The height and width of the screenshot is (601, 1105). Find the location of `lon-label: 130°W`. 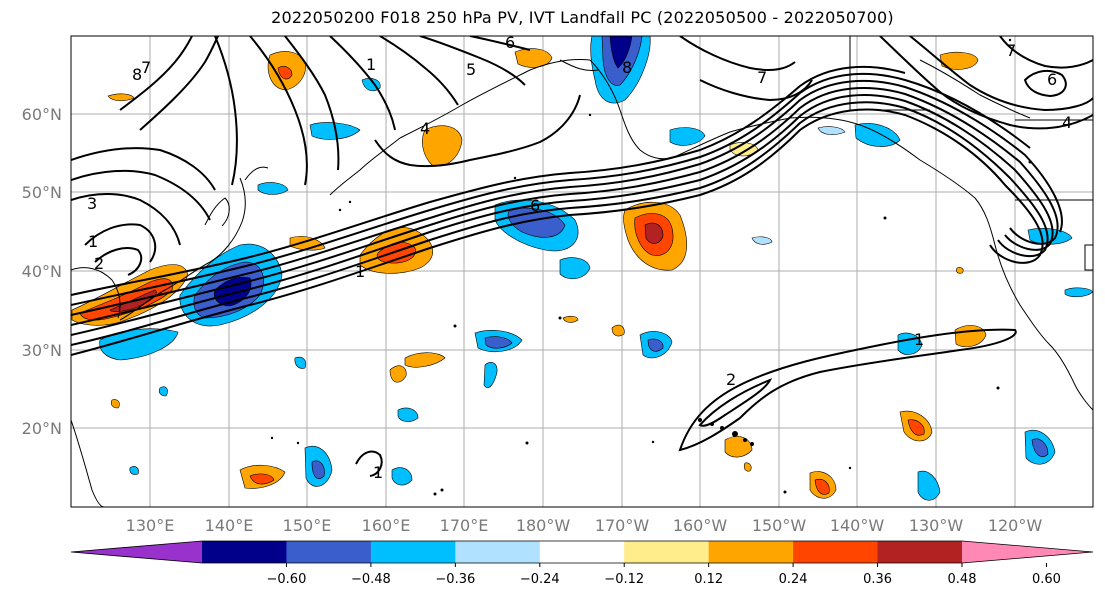

lon-label: 130°W is located at coordinates (936, 525).